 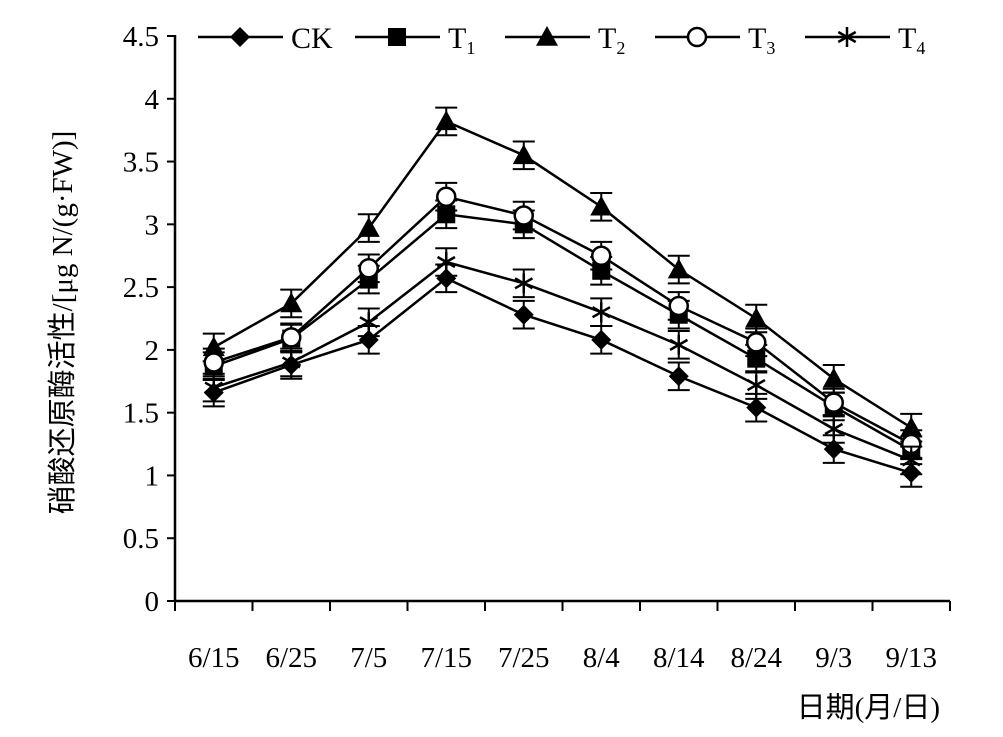 What do you see at coordinates (602, 658) in the screenshot?
I see `x-tick-label: 8/4` at bounding box center [602, 658].